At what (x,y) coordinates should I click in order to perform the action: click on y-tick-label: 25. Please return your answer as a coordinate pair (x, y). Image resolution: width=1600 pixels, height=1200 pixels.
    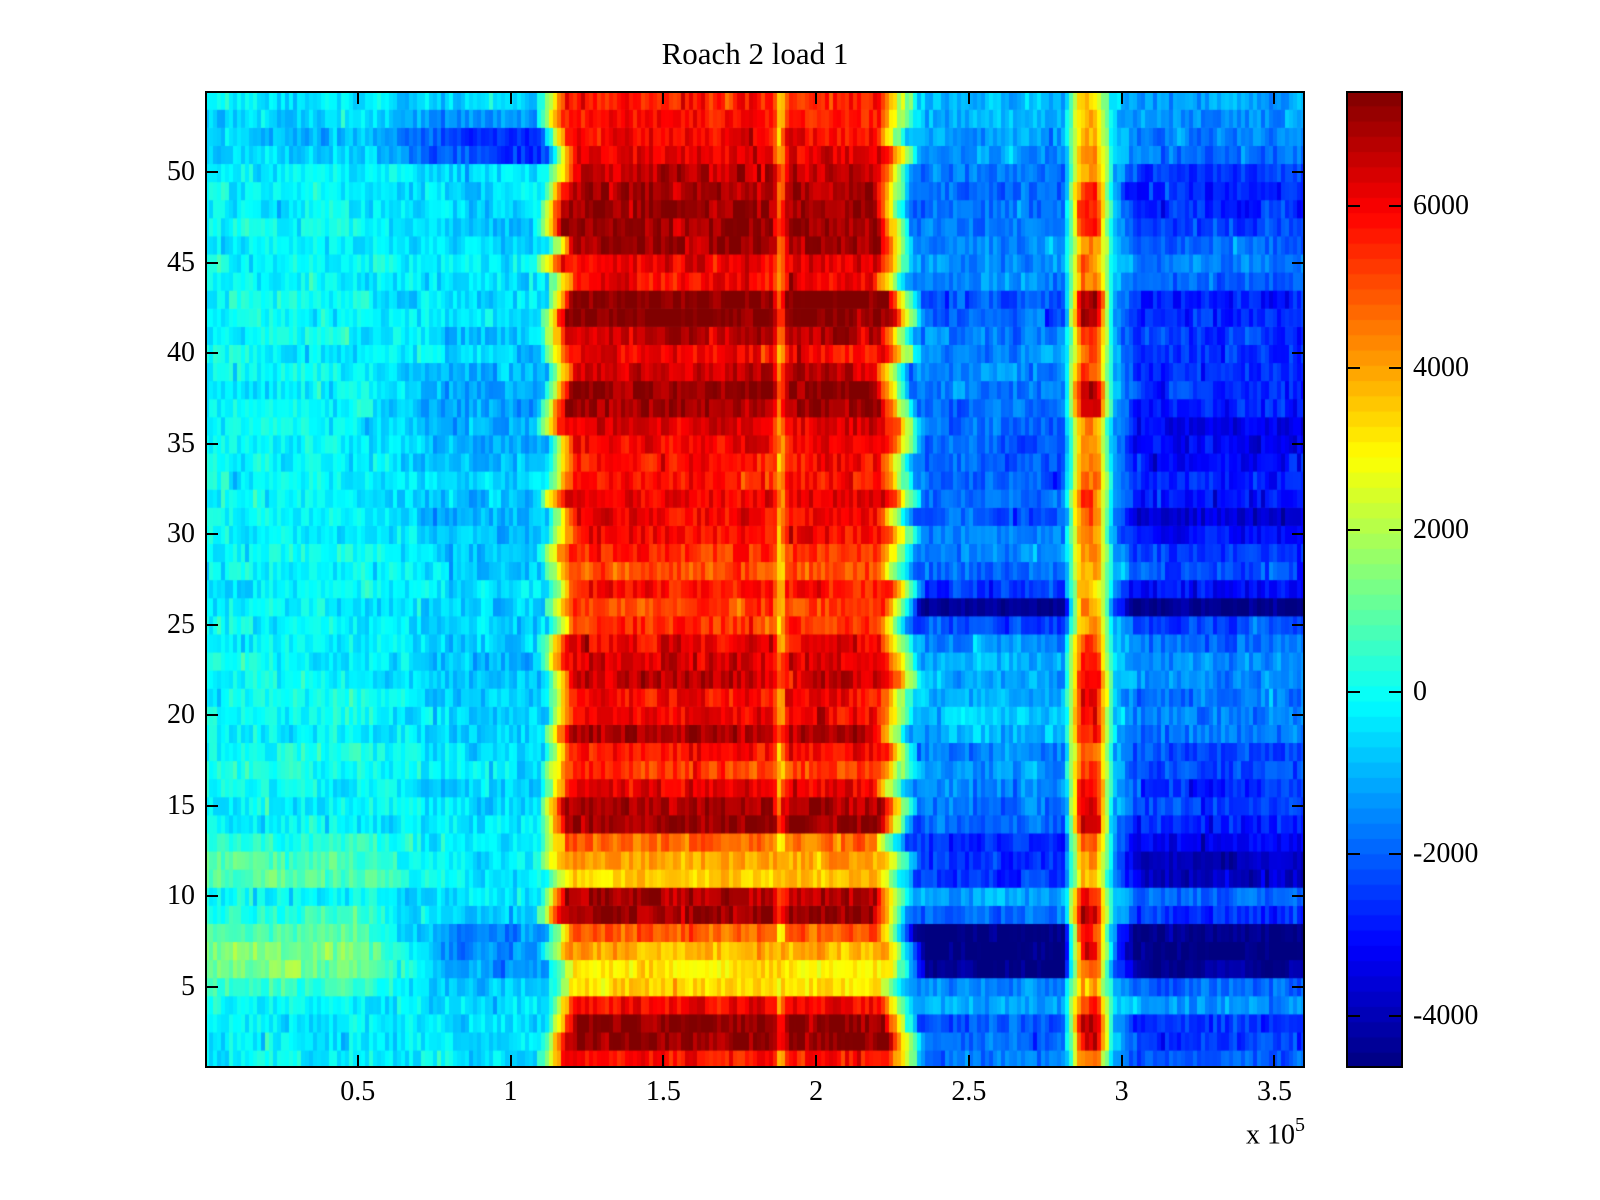
    Looking at the image, I should click on (181, 624).